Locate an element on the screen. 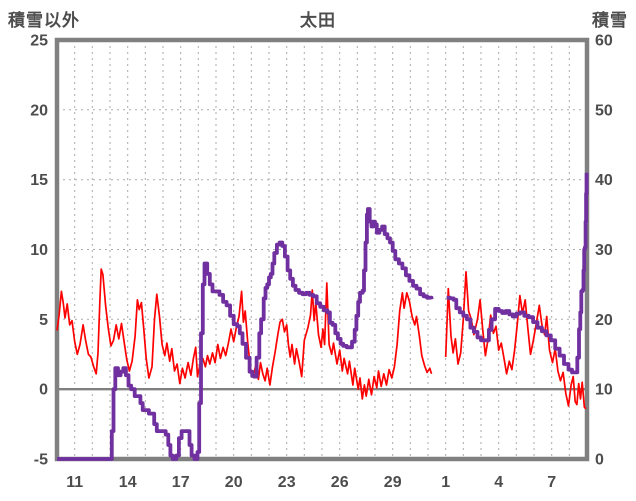  x-tick-label: 11 is located at coordinates (74, 482).